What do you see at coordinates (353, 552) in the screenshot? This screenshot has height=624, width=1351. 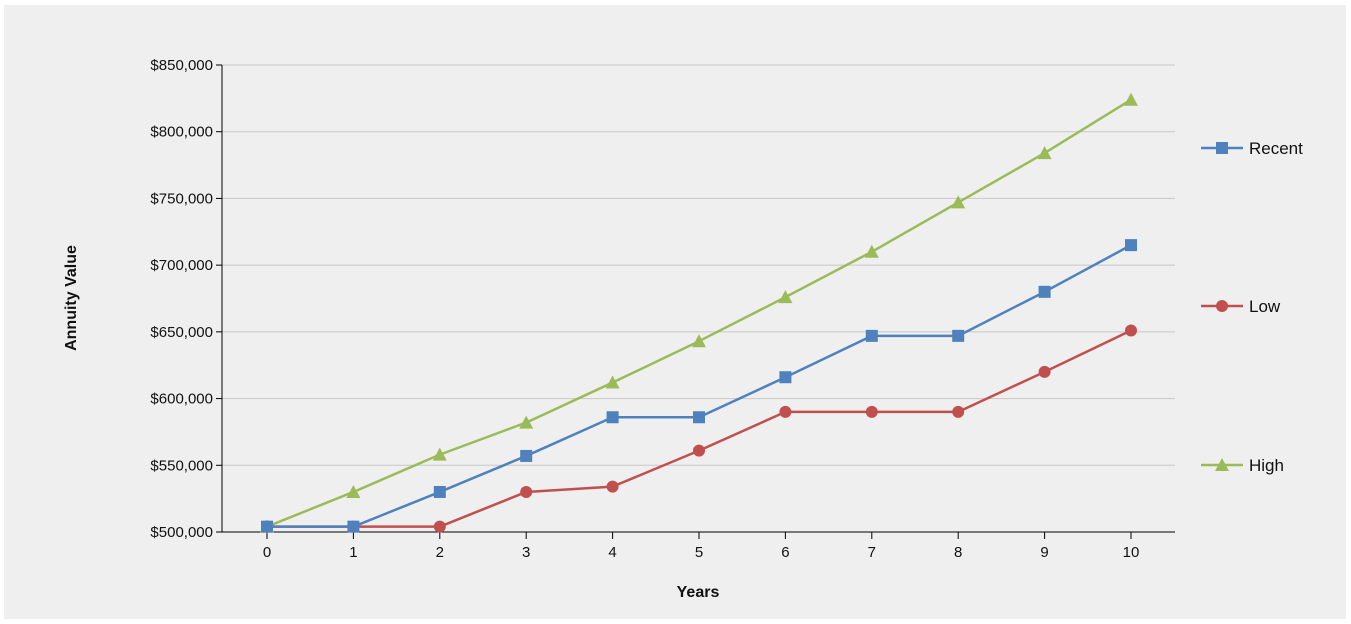 I see `x-tick-label: 1` at bounding box center [353, 552].